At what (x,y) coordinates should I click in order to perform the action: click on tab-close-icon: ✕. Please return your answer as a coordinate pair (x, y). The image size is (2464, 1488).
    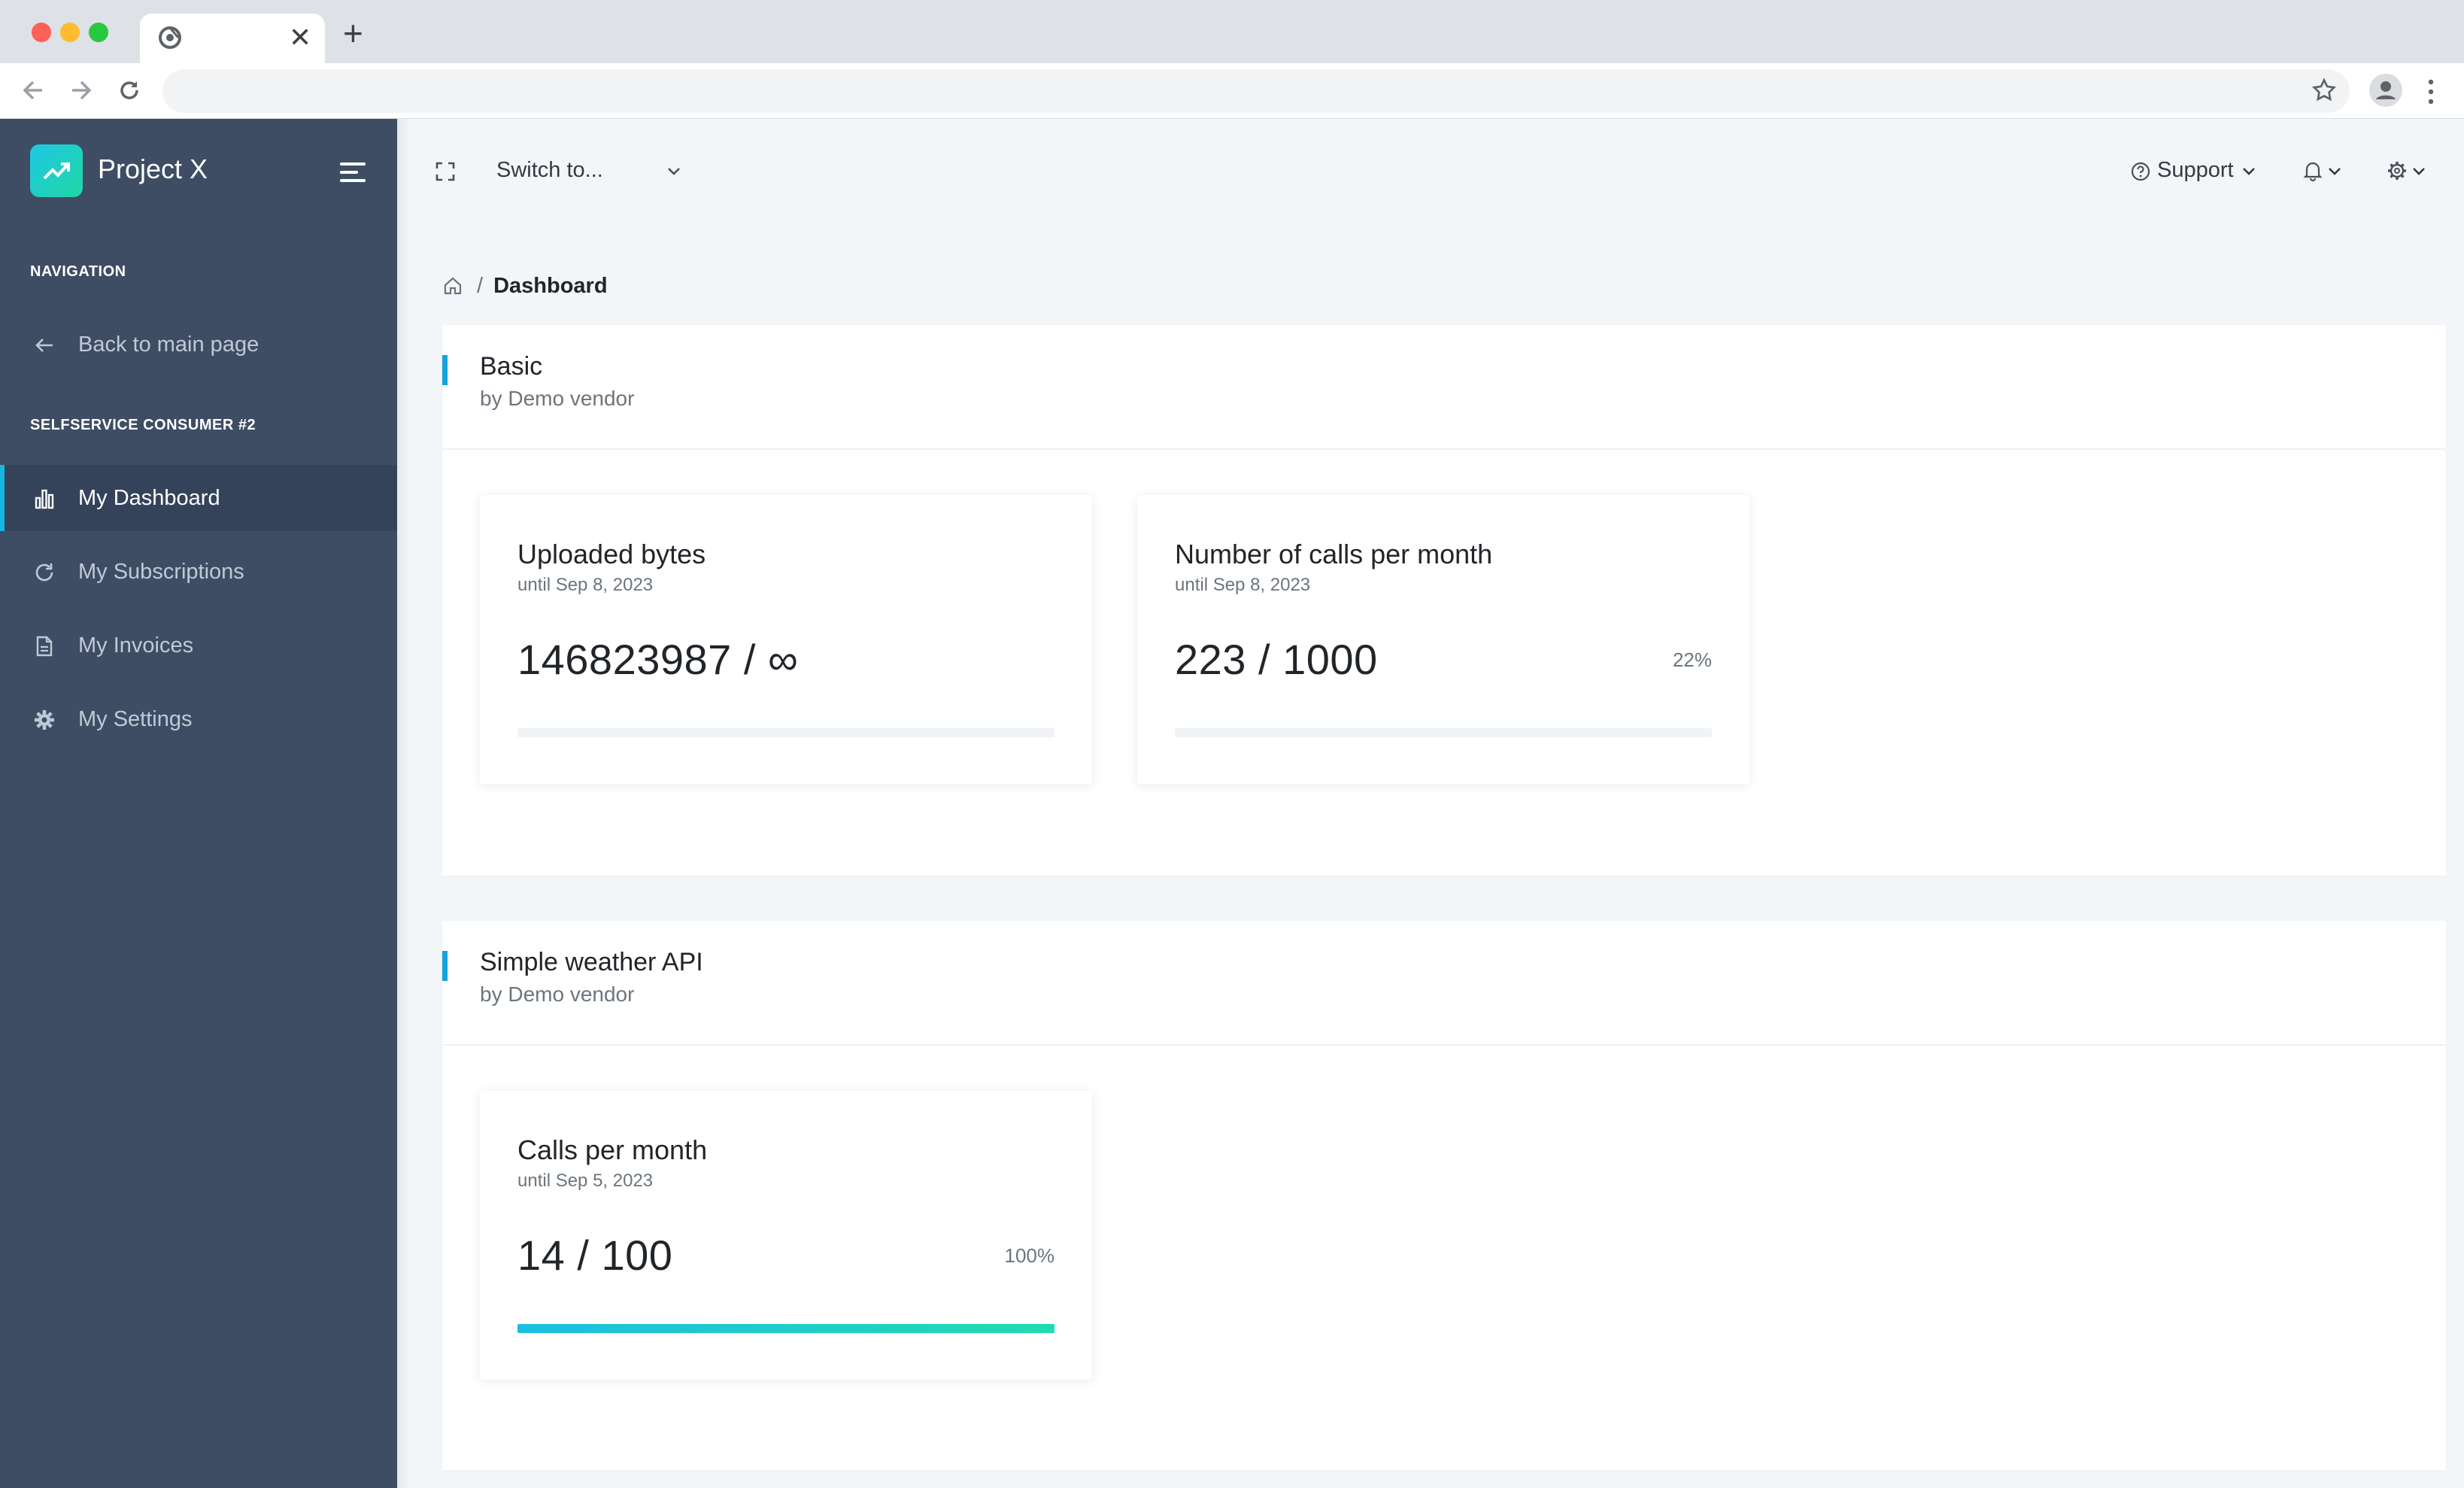
    Looking at the image, I should click on (300, 37).